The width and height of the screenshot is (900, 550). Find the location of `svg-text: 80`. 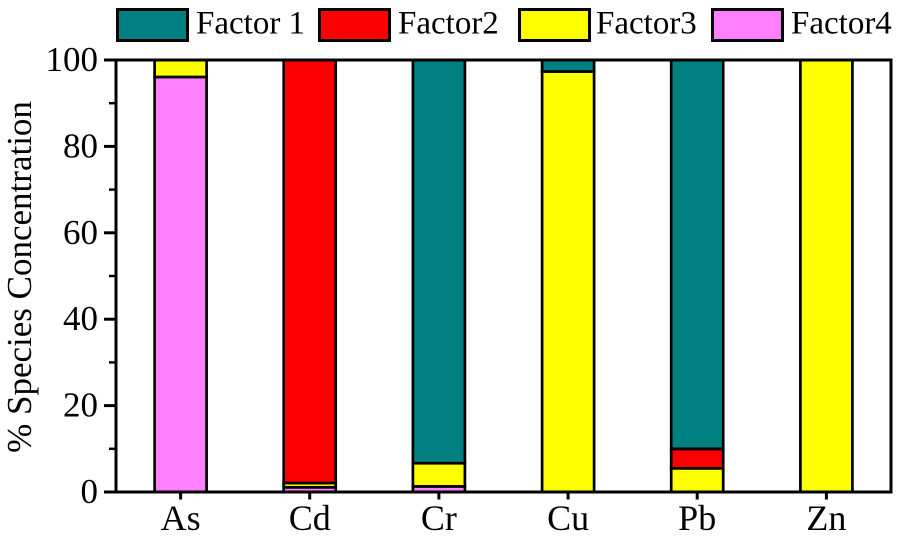

svg-text: 80 is located at coordinates (80, 145).